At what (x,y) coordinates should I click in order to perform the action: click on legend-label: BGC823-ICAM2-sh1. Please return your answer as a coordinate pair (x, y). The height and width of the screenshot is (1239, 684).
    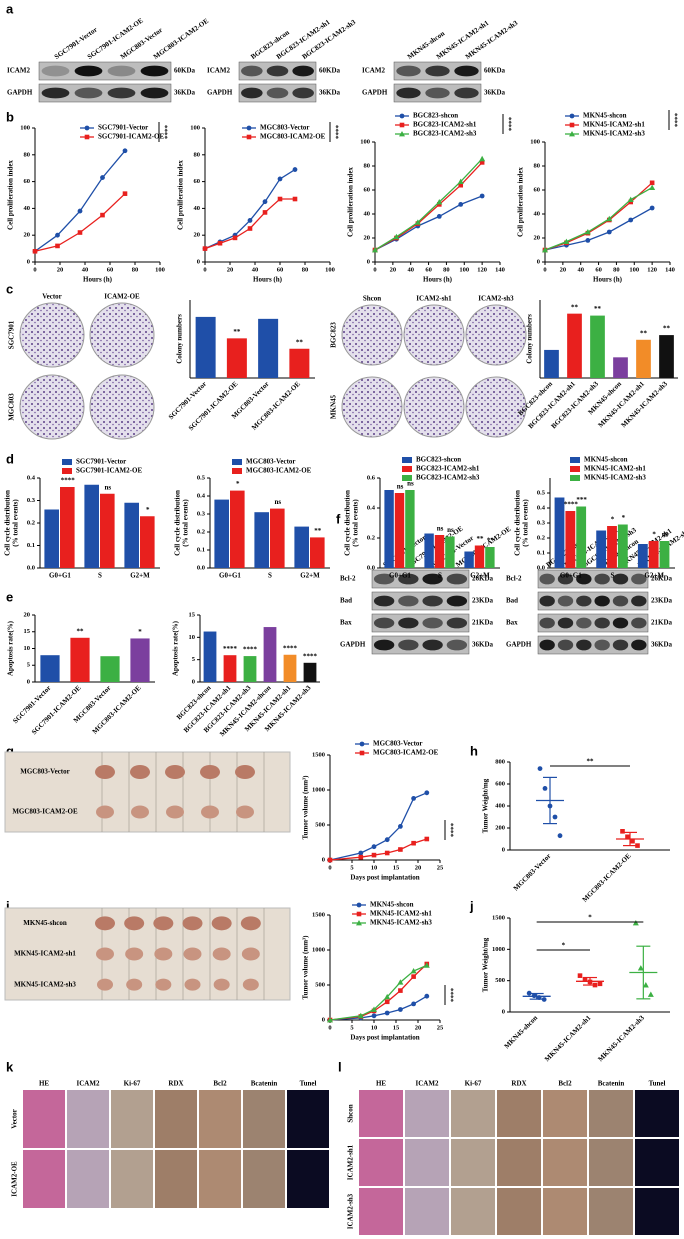
    Looking at the image, I should click on (448, 469).